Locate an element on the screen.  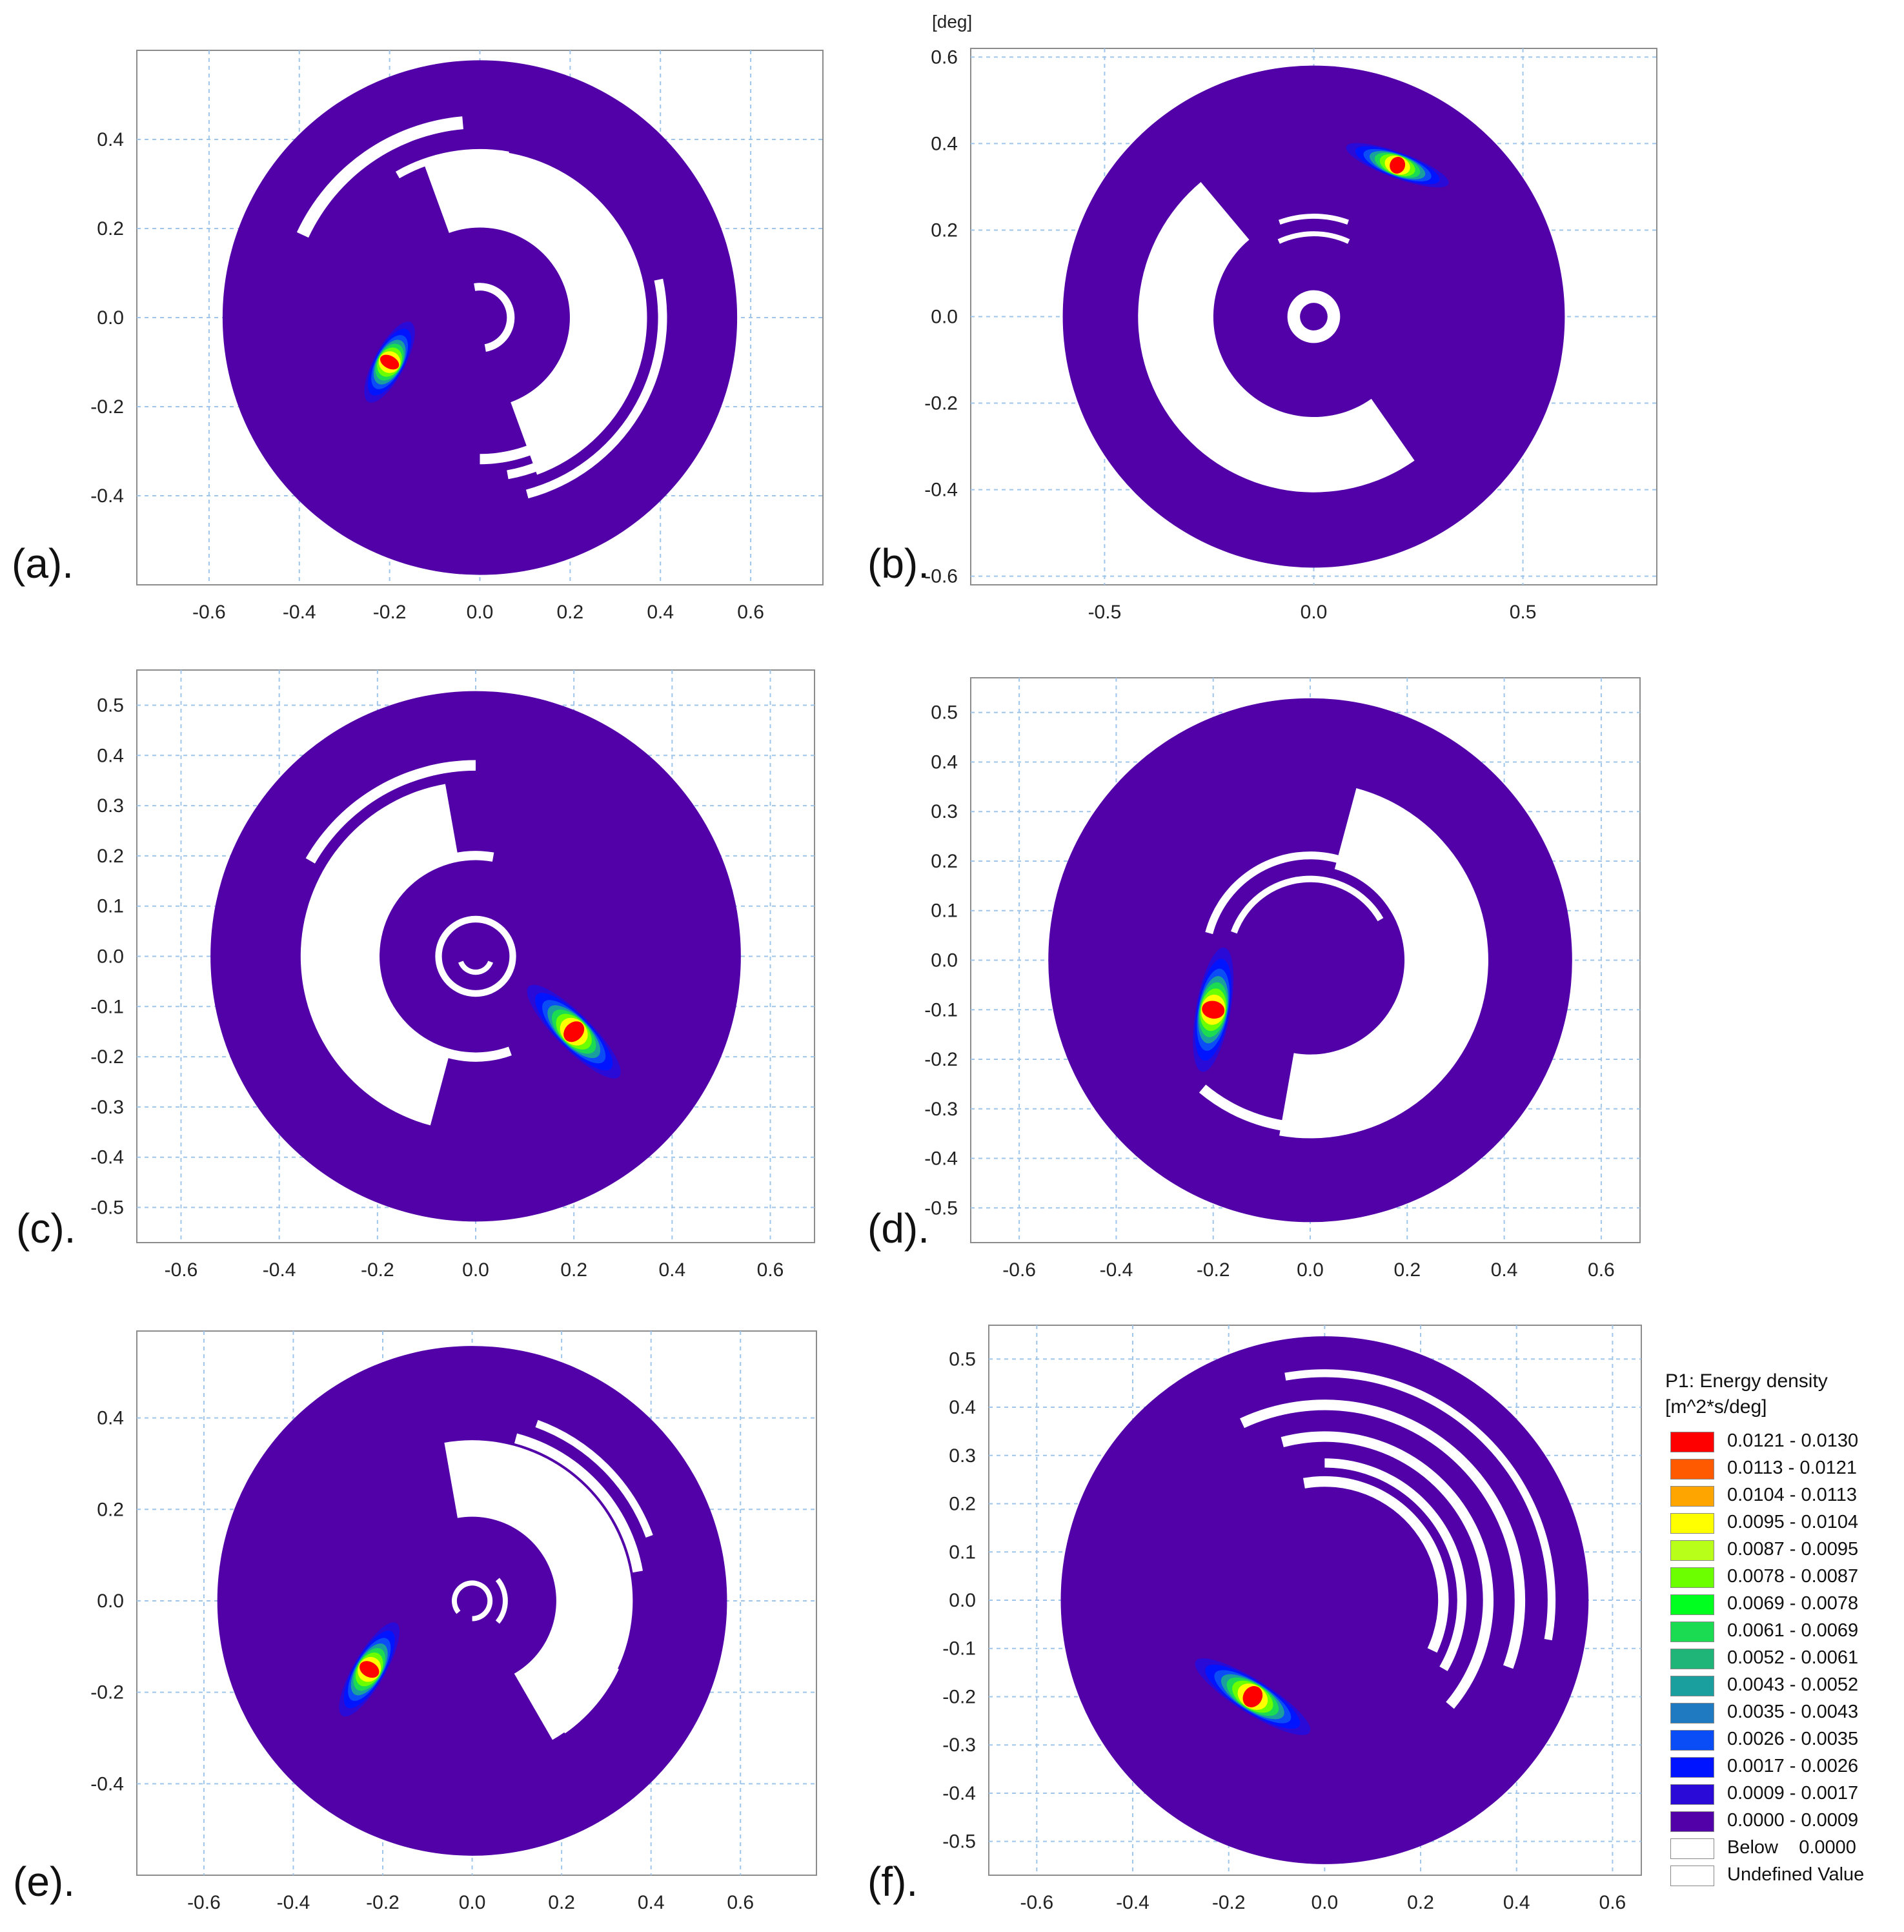
legend-label: Below 0.0000 is located at coordinates (1792, 1847).